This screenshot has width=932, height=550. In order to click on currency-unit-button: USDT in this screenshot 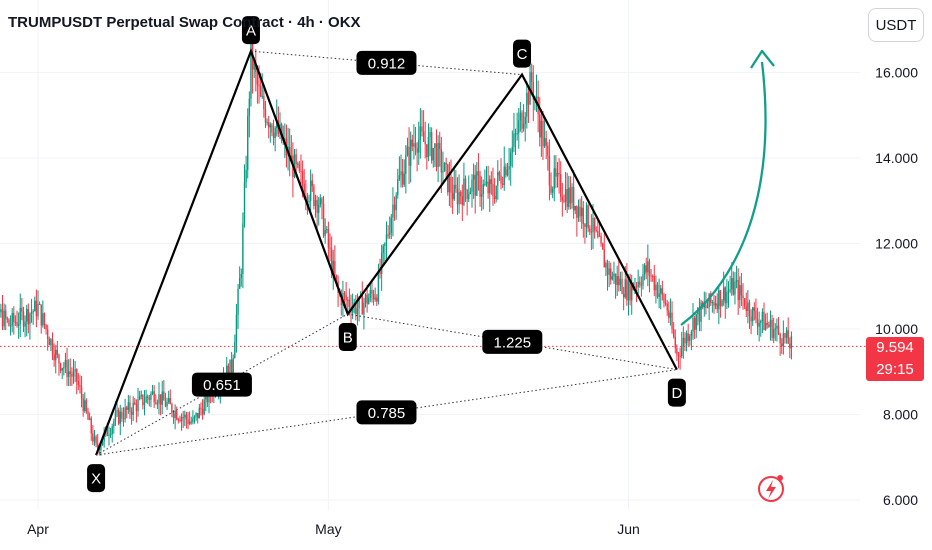, I will do `click(896, 25)`.